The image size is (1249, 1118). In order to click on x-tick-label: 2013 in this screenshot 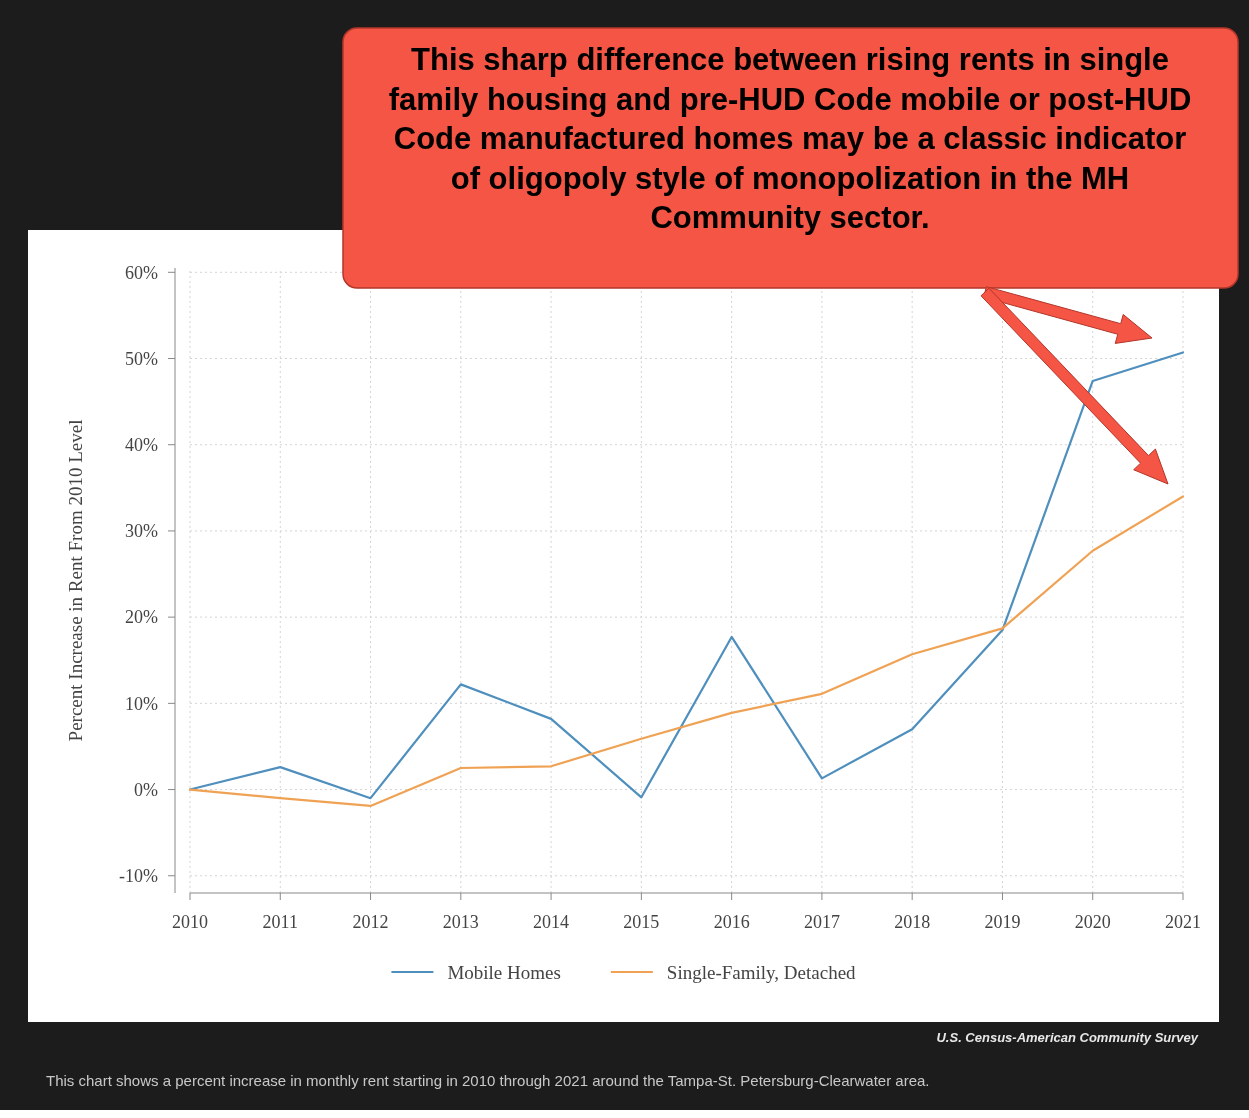, I will do `click(460, 922)`.